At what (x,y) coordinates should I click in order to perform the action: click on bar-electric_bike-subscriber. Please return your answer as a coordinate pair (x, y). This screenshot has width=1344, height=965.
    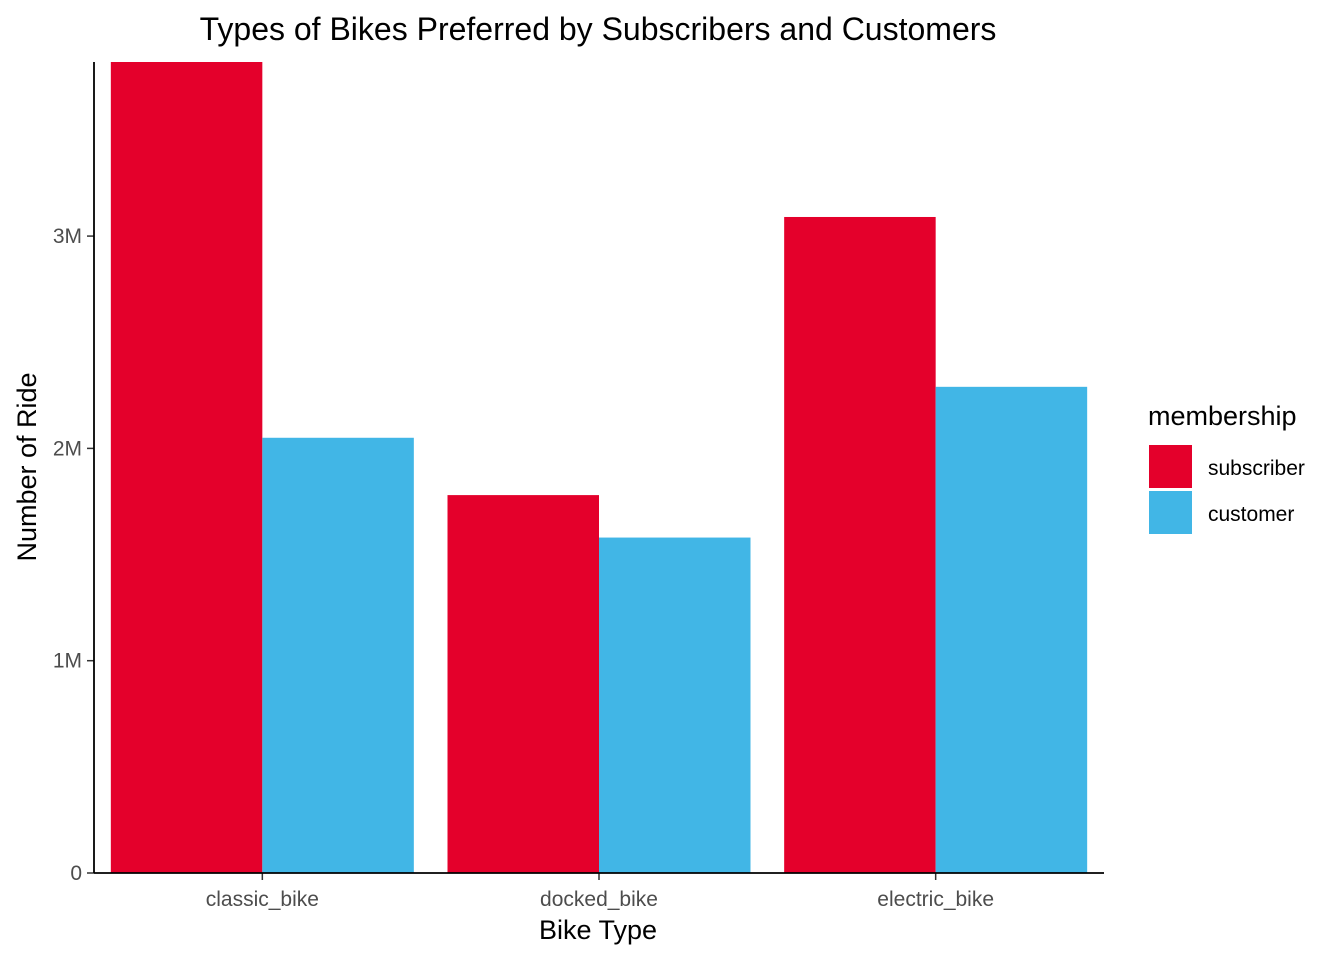
    Looking at the image, I should click on (860, 544).